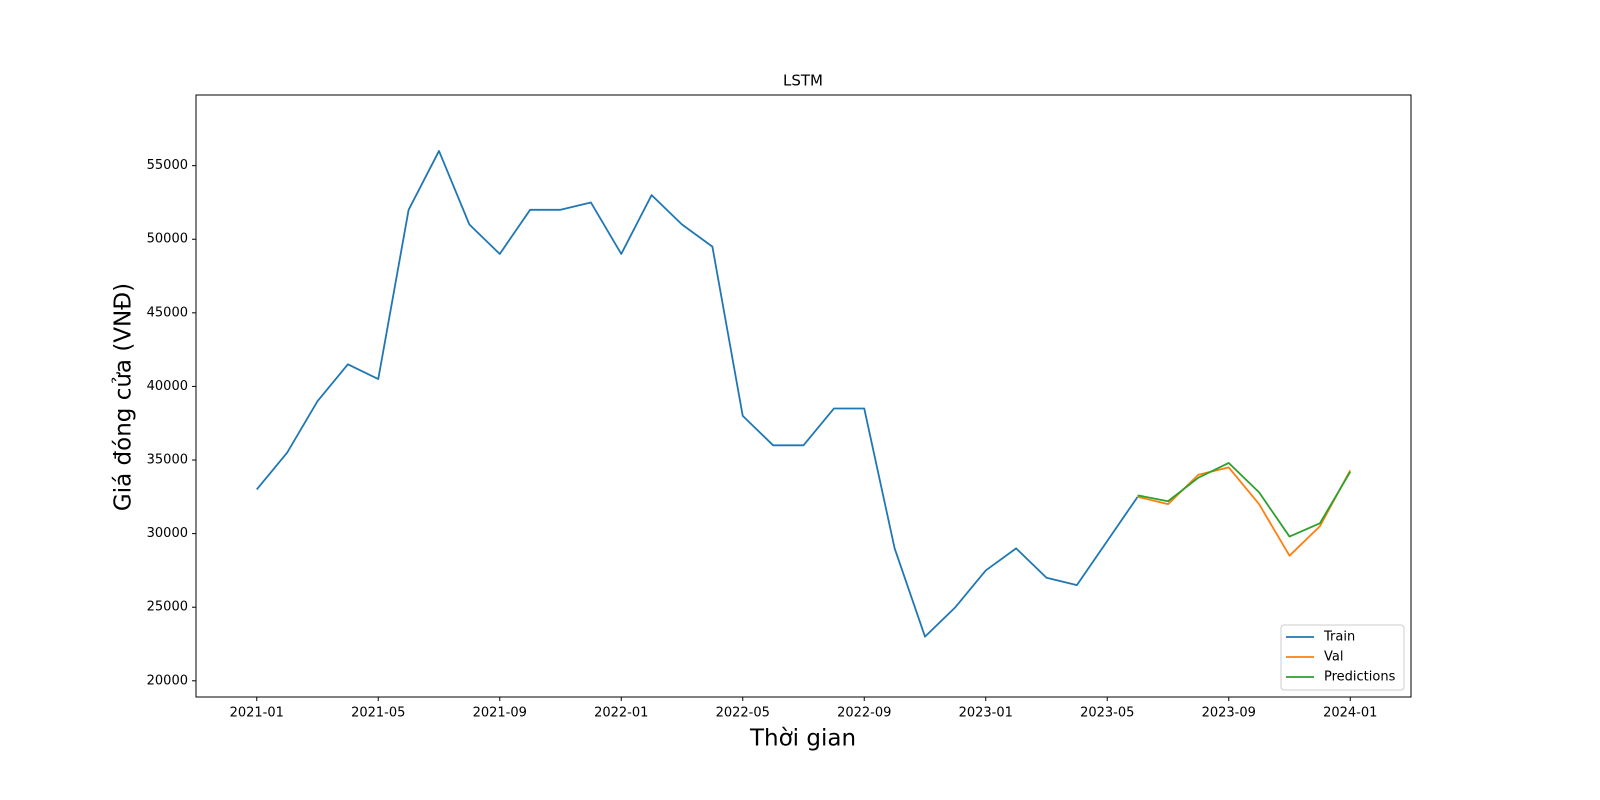 Image resolution: width=1600 pixels, height=800 pixels. What do you see at coordinates (167, 165) in the screenshot?
I see `y-tick-label: 55000` at bounding box center [167, 165].